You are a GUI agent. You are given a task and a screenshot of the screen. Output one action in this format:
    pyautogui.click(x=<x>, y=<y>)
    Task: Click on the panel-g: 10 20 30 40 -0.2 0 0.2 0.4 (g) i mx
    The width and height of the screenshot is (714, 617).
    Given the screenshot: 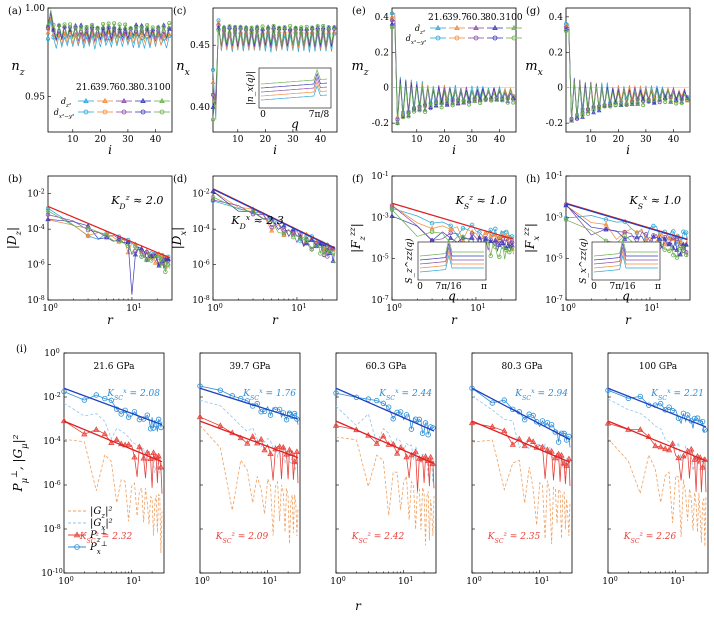 What is the action you would take?
    pyautogui.click(x=608, y=81)
    